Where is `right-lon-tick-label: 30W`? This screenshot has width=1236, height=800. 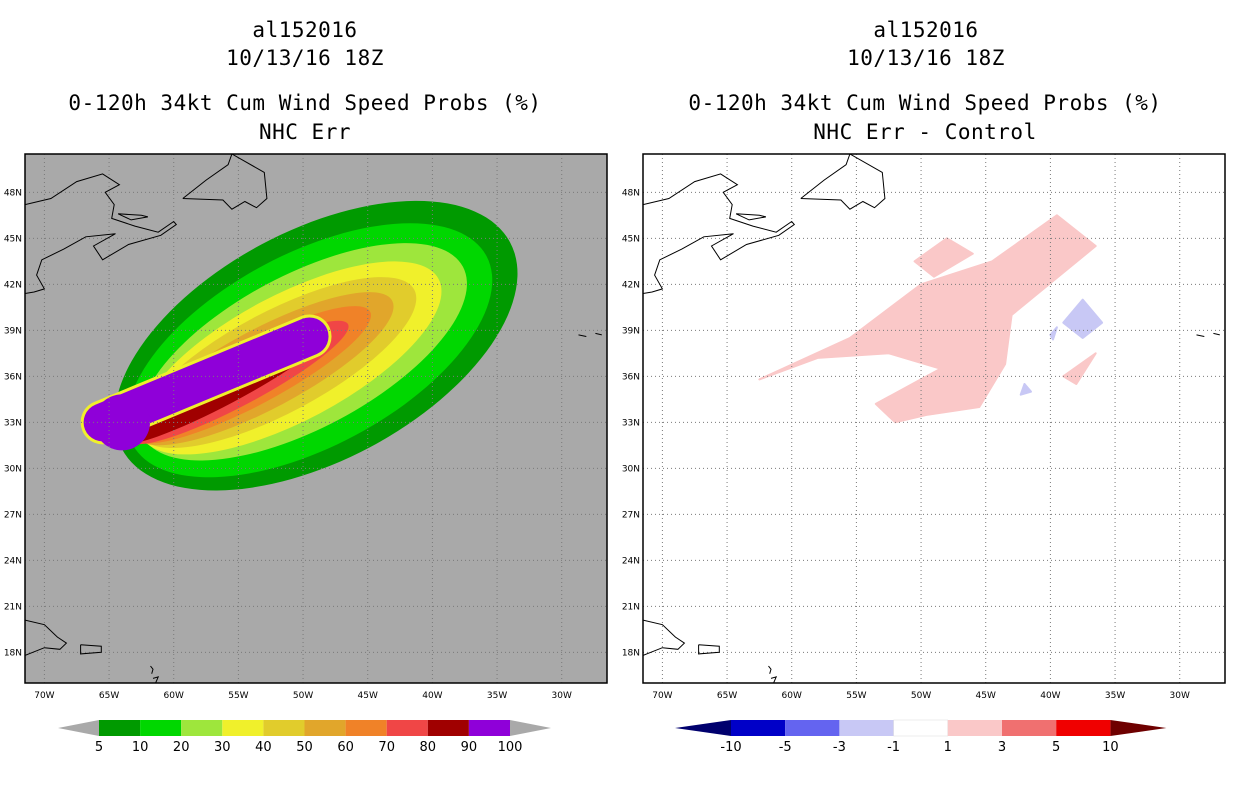
right-lon-tick-label: 30W is located at coordinates (1180, 696).